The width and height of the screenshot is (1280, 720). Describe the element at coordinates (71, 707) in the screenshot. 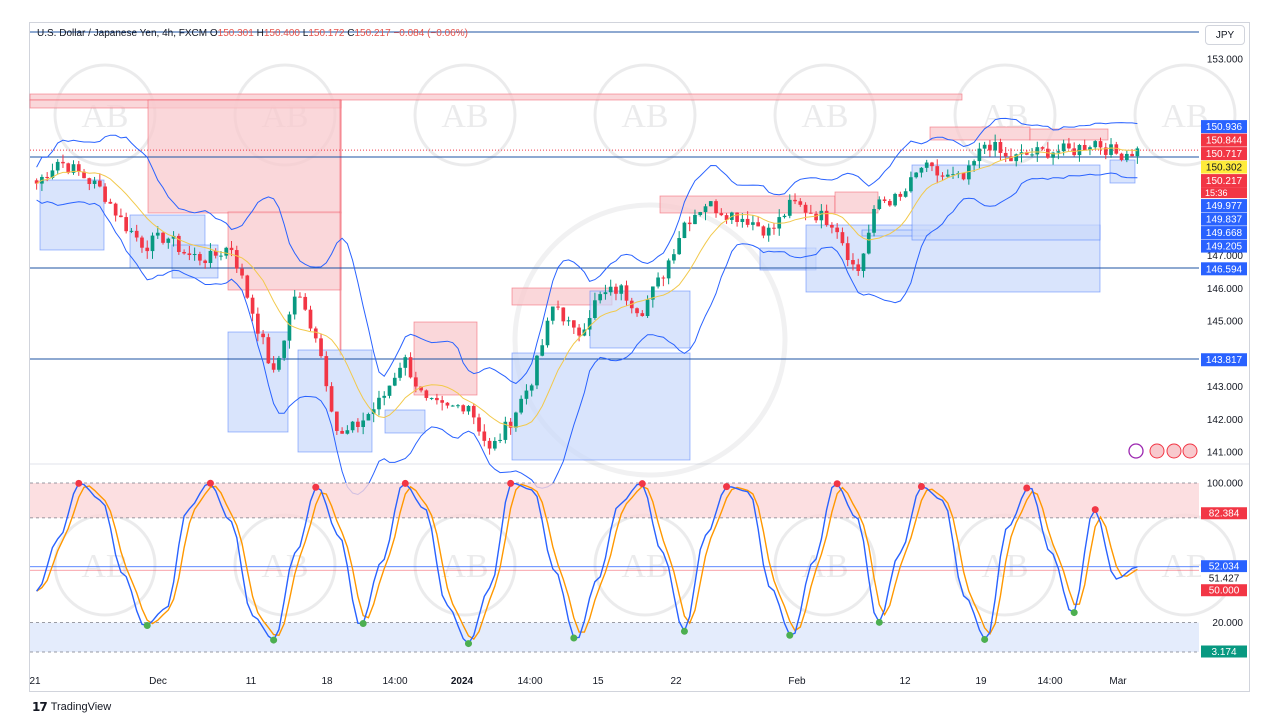

I see `tradingview-logo: 𝟭𝟳 TradingView` at that location.